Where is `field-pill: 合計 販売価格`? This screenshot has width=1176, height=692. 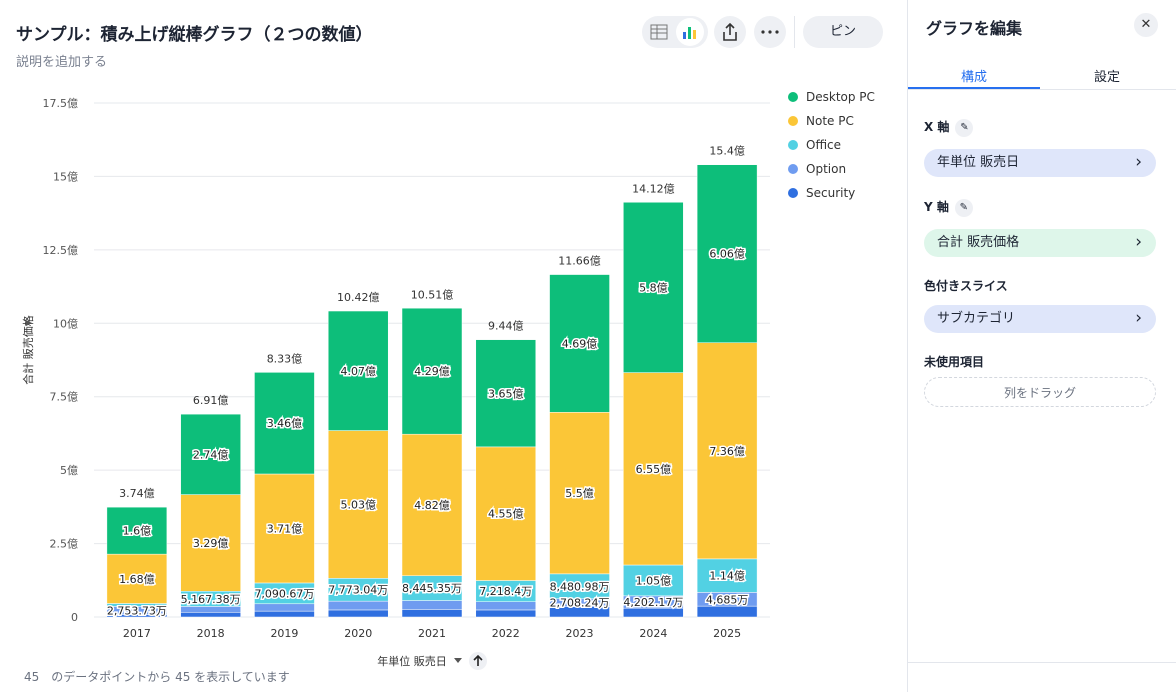
field-pill: 合計 販売価格 is located at coordinates (1040, 242).